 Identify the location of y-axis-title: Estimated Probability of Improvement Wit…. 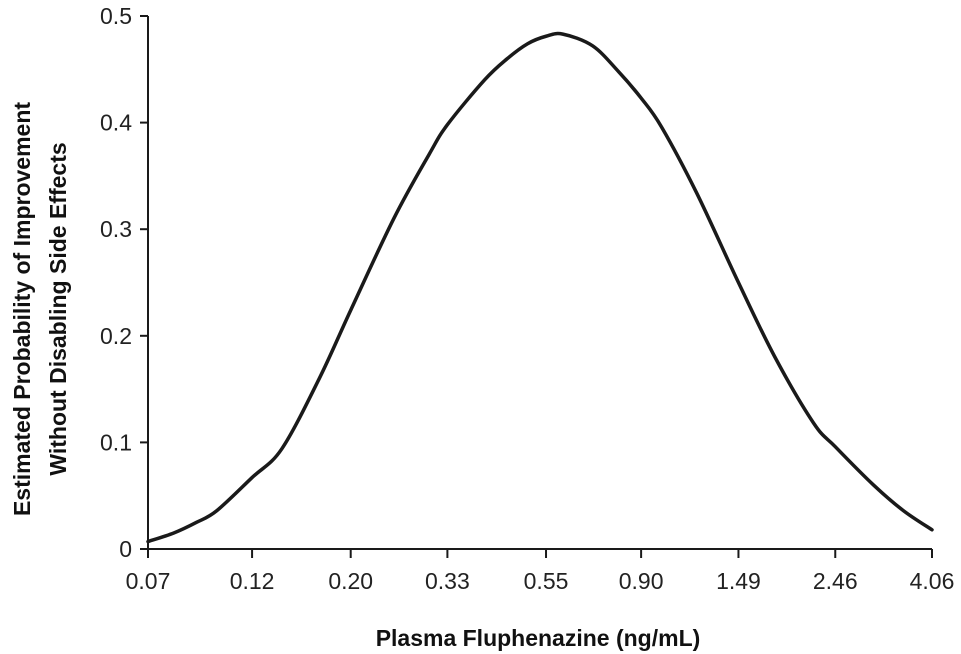
(40, 309).